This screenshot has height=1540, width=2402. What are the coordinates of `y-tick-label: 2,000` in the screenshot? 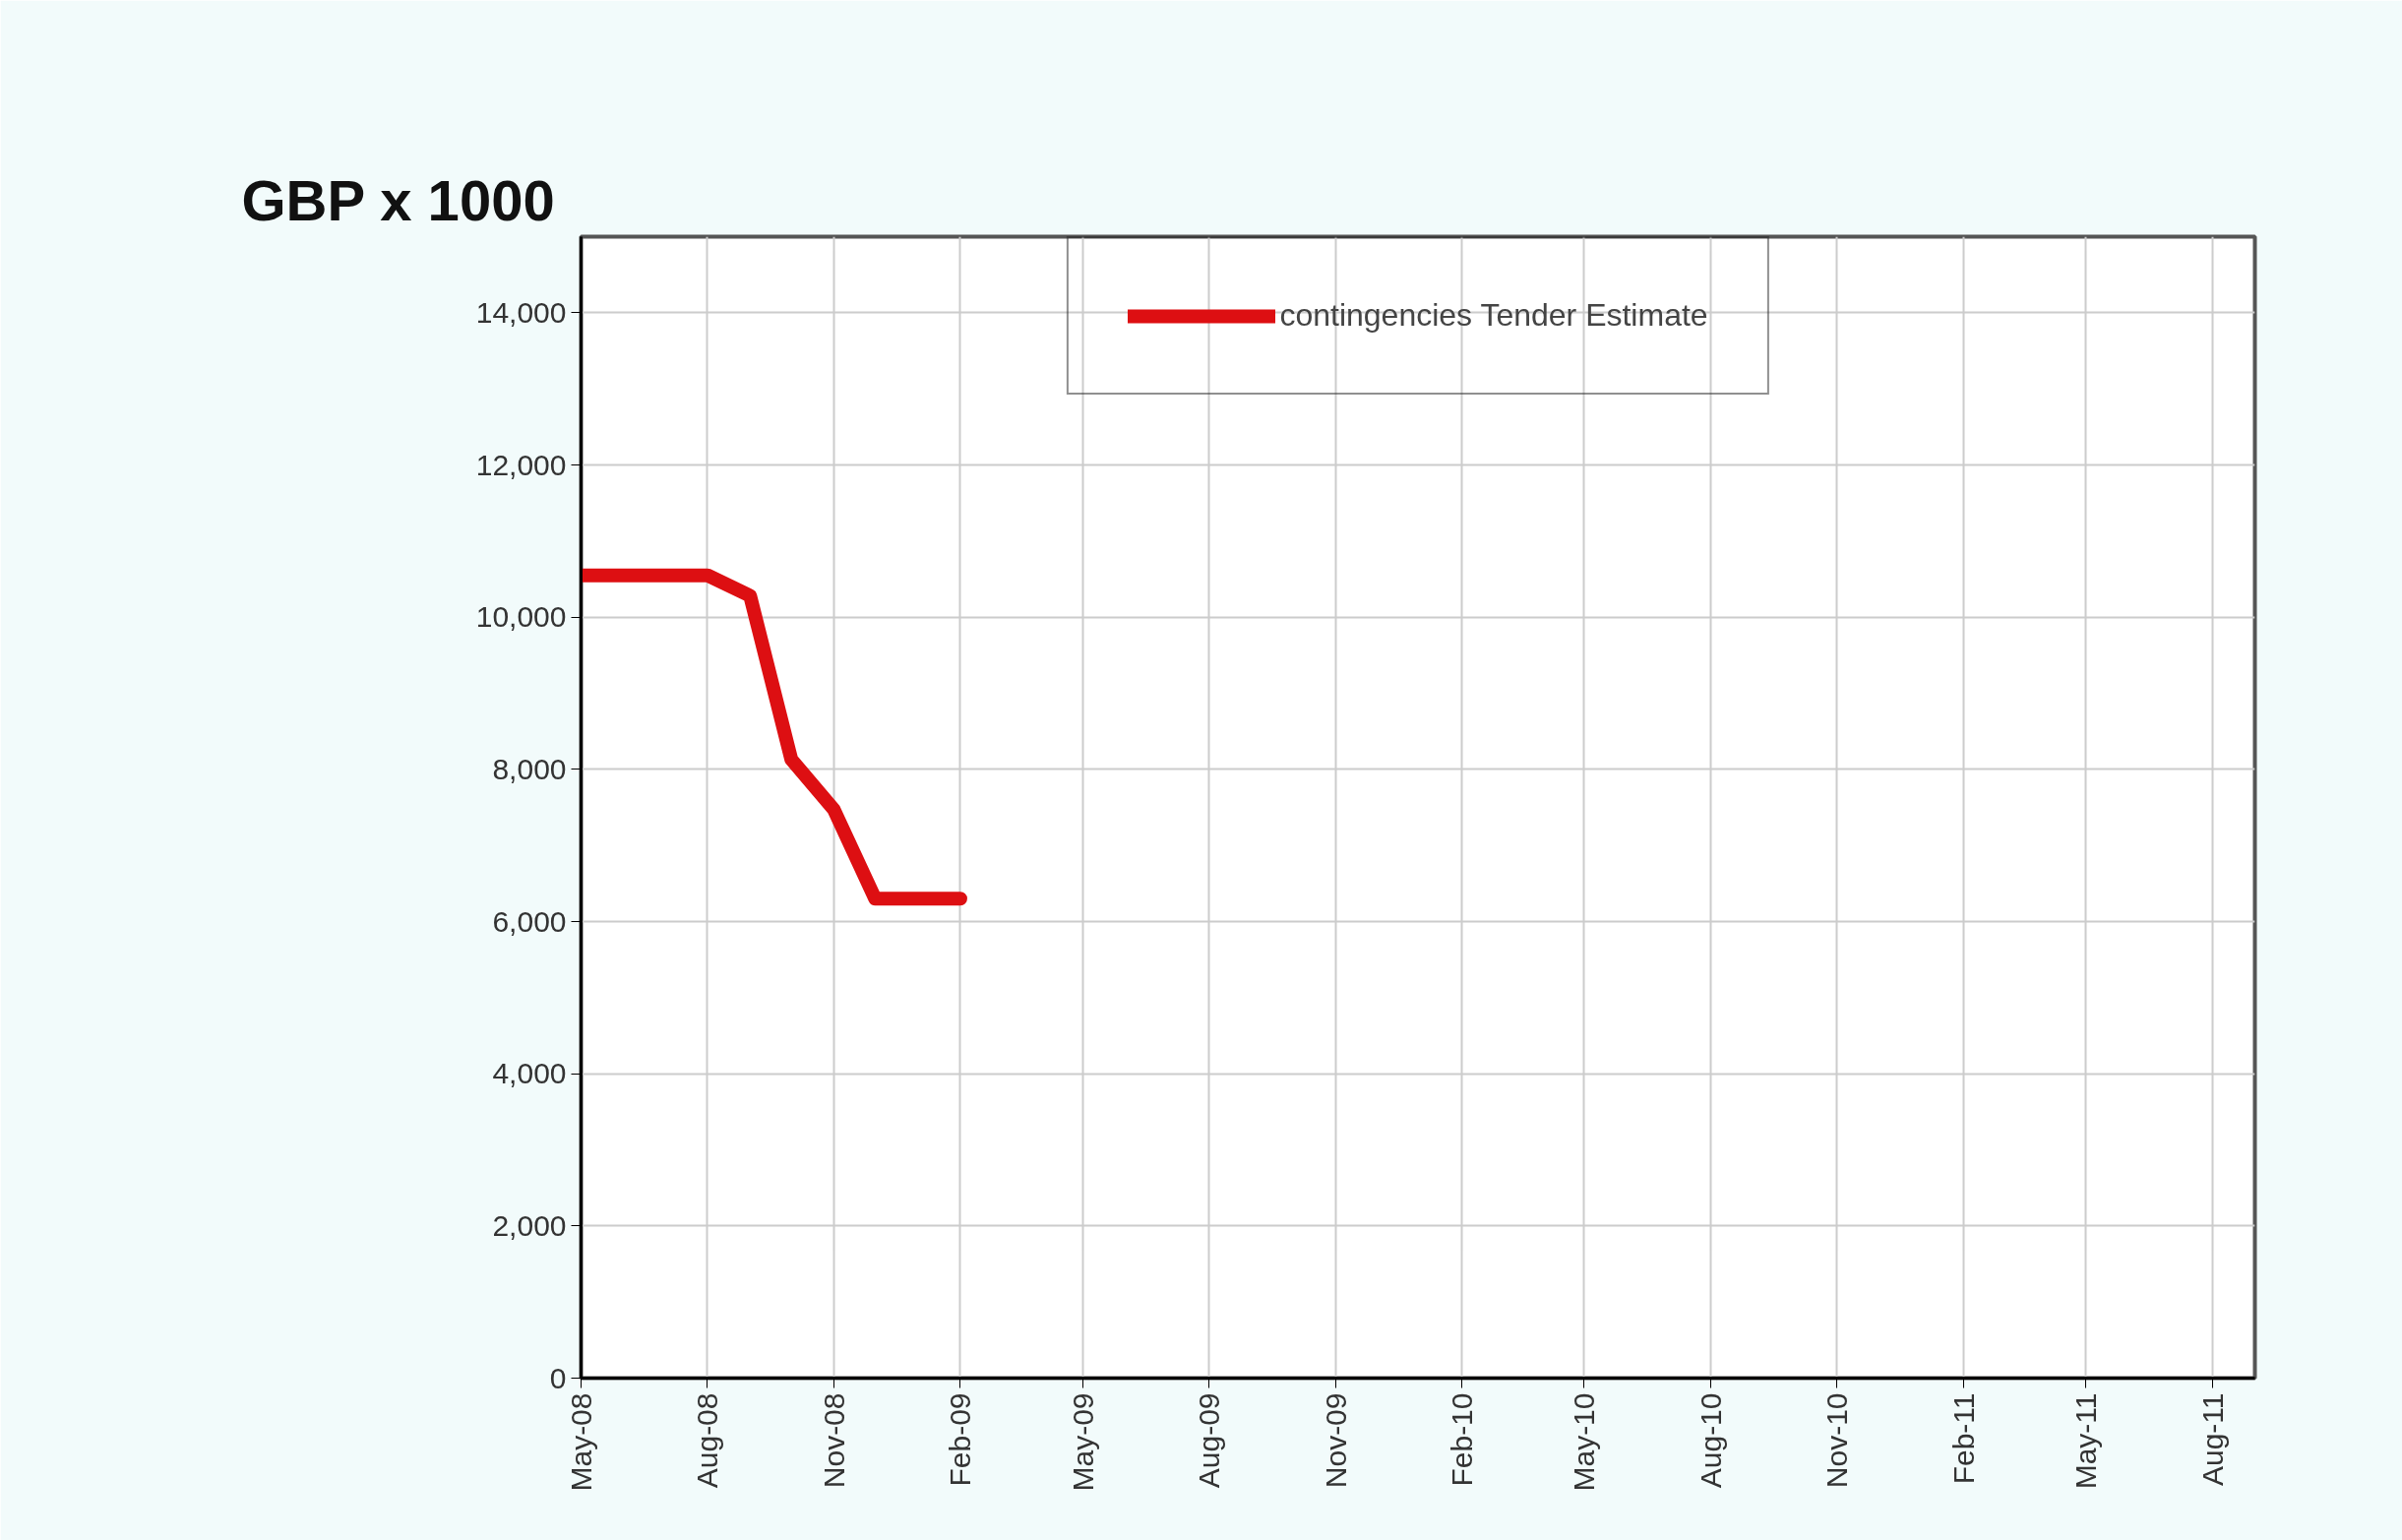 It's located at (529, 1225).